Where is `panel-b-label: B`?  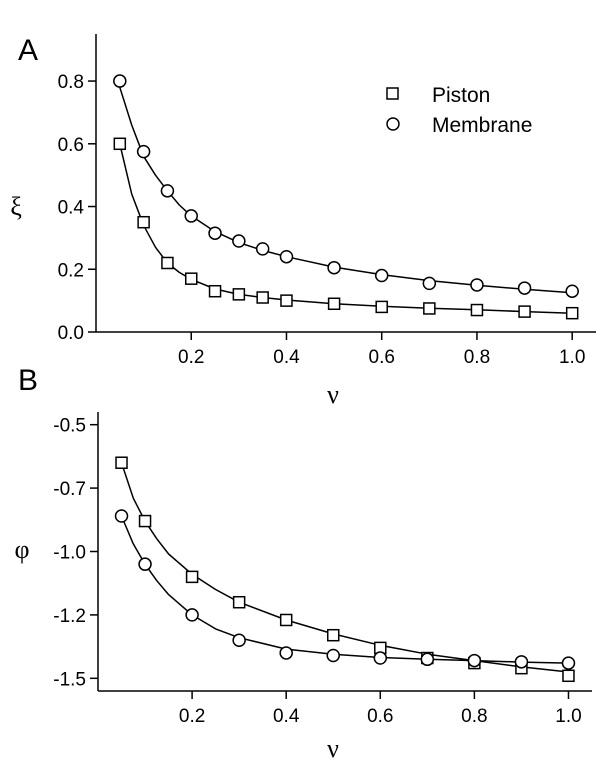
panel-b-label: B is located at coordinates (28, 380).